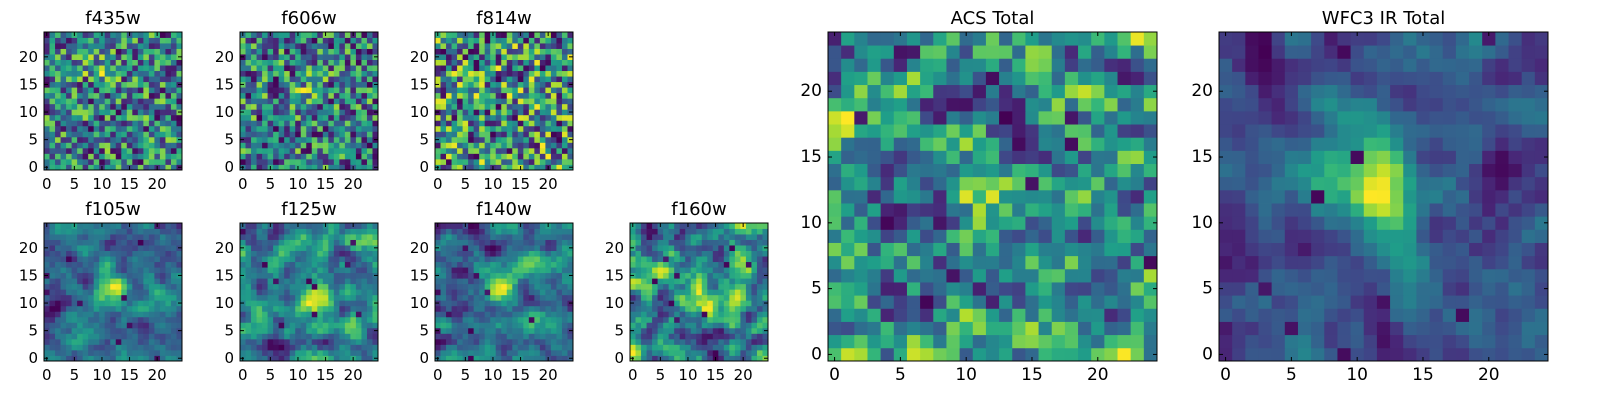  What do you see at coordinates (619, 358) in the screenshot?
I see `y-tick-label: 0` at bounding box center [619, 358].